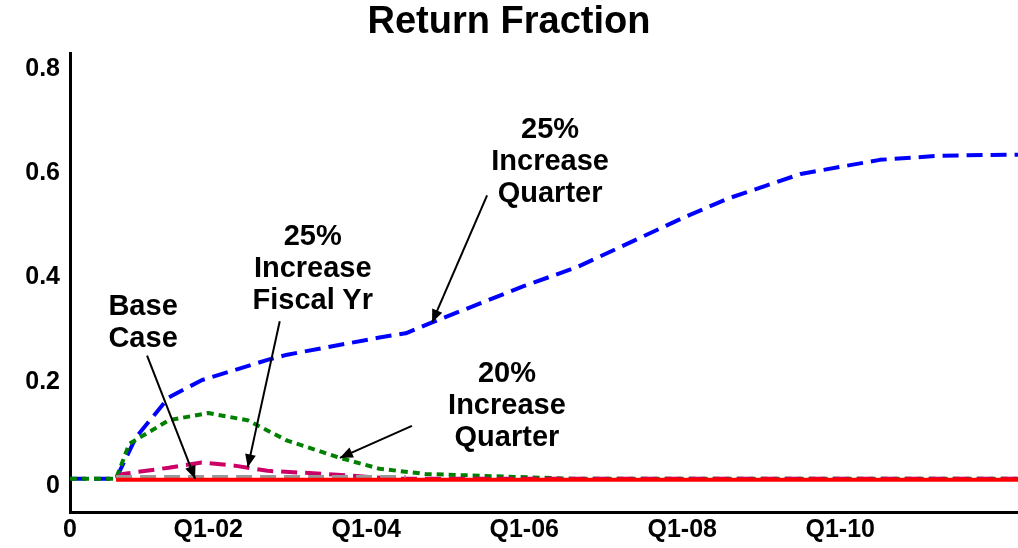  What do you see at coordinates (143, 320) in the screenshot?
I see `annotation: Base Case` at bounding box center [143, 320].